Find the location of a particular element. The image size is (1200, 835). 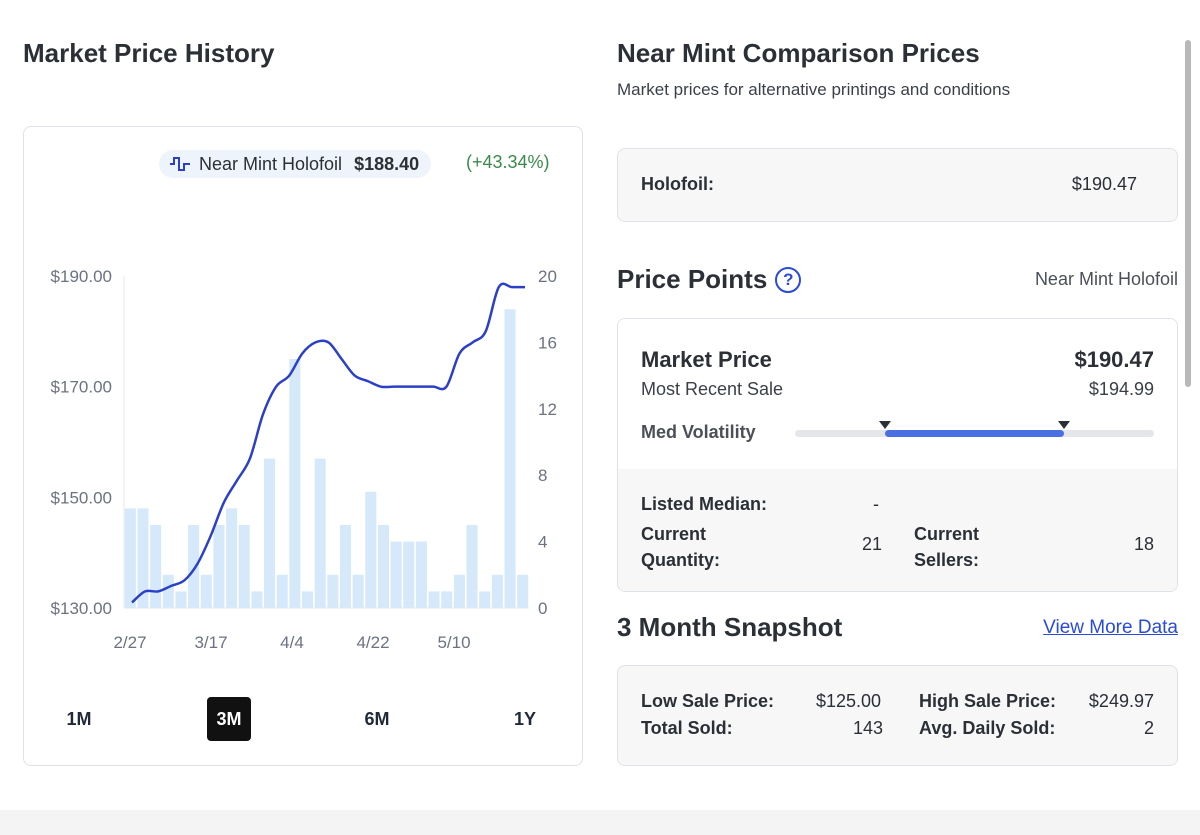

listed-median-label: Listed Median: is located at coordinates (704, 504).